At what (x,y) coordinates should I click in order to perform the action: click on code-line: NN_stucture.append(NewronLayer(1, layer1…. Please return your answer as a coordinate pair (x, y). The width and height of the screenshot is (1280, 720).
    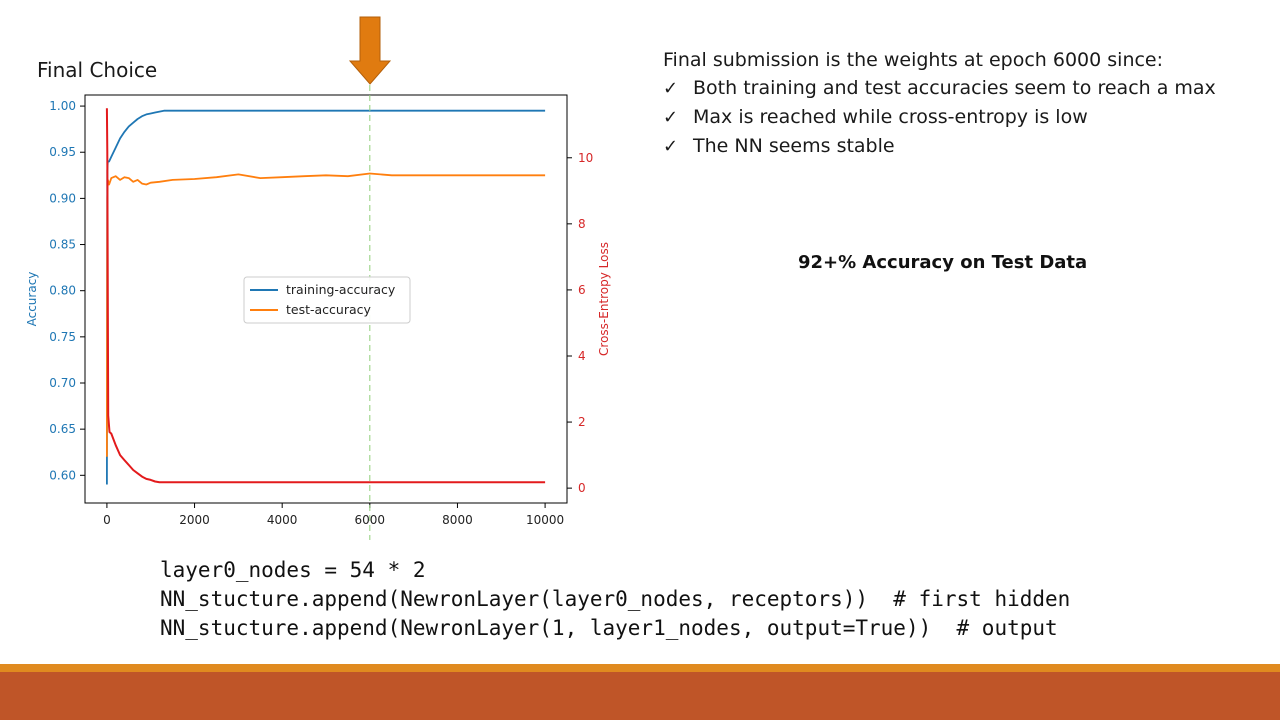
    Looking at the image, I should click on (609, 628).